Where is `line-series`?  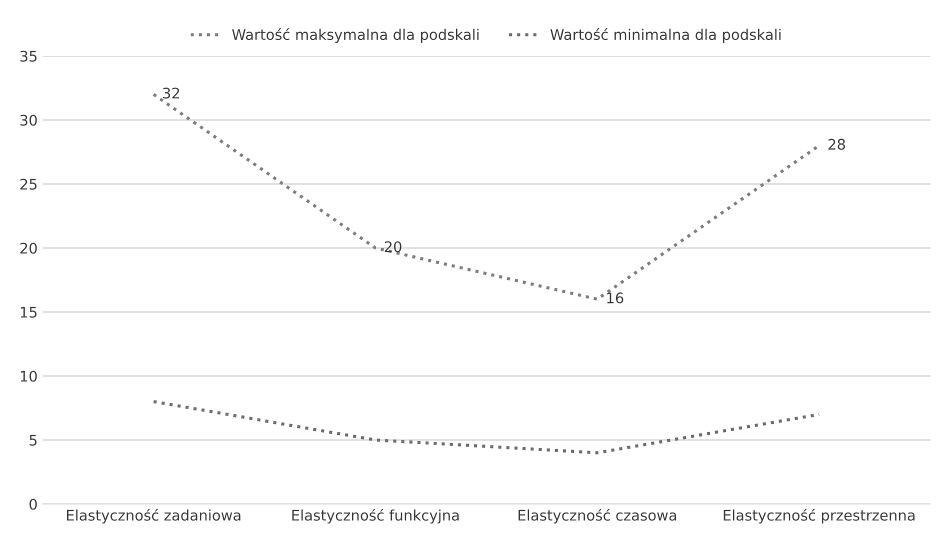 line-series is located at coordinates (486, 427).